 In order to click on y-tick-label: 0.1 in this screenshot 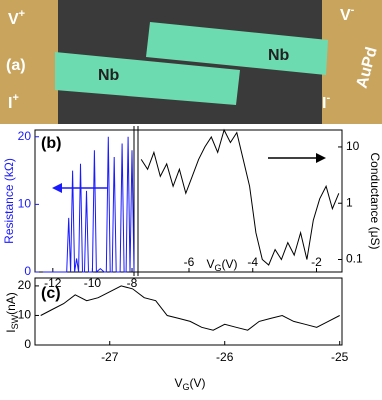, I will do `click(354, 259)`.